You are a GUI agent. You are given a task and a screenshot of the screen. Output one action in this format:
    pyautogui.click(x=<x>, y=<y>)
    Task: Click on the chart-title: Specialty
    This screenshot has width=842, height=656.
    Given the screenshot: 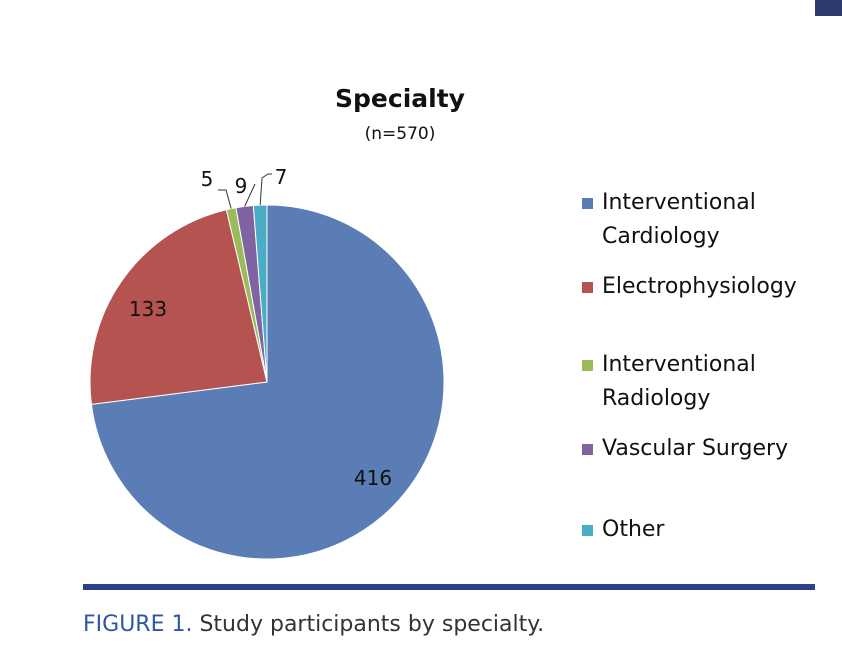 What is the action you would take?
    pyautogui.click(x=400, y=98)
    